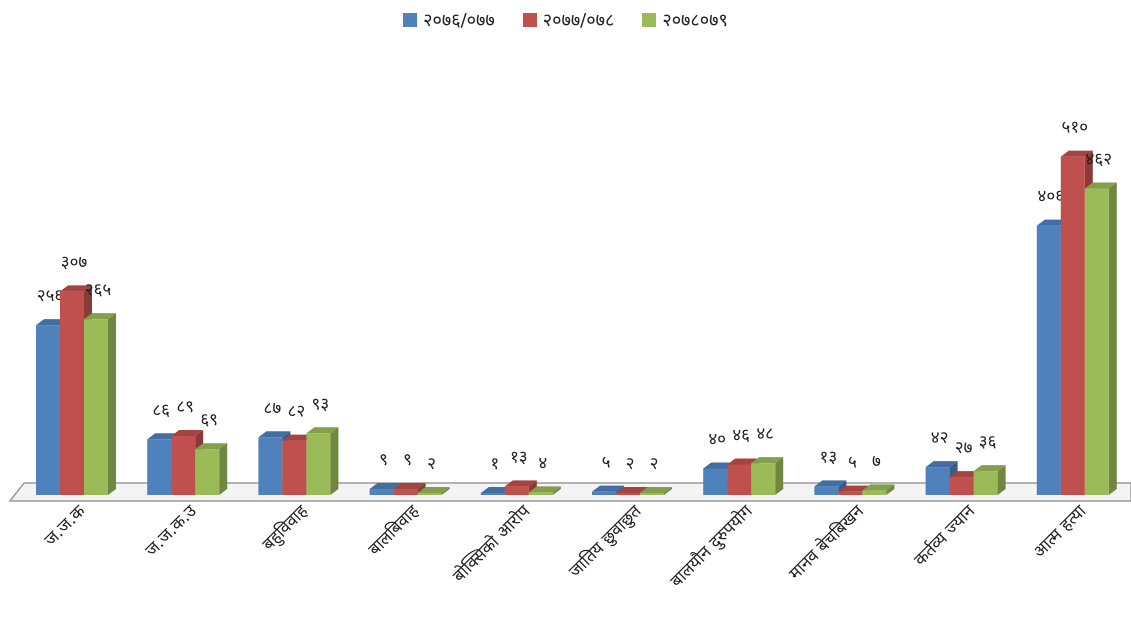  What do you see at coordinates (1051, 197) in the screenshot?
I see `data-label-1-10: ४०६` at bounding box center [1051, 197].